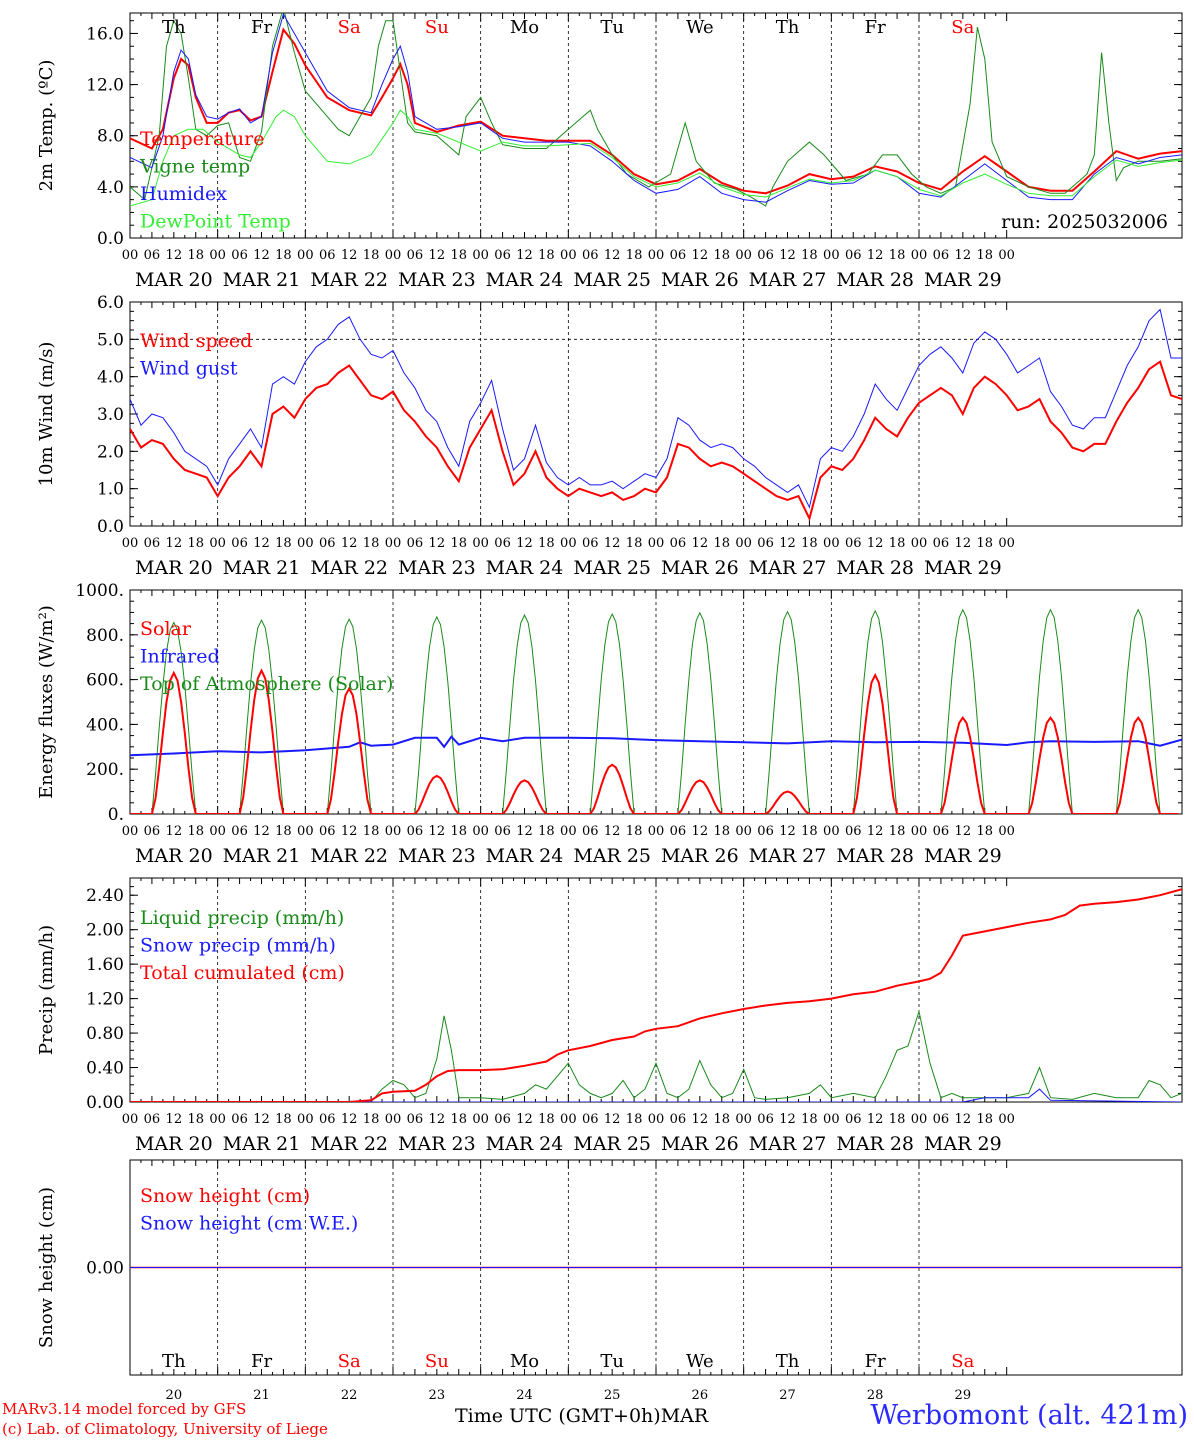  I want to click on date-label: MAR 25, so click(612, 1144).